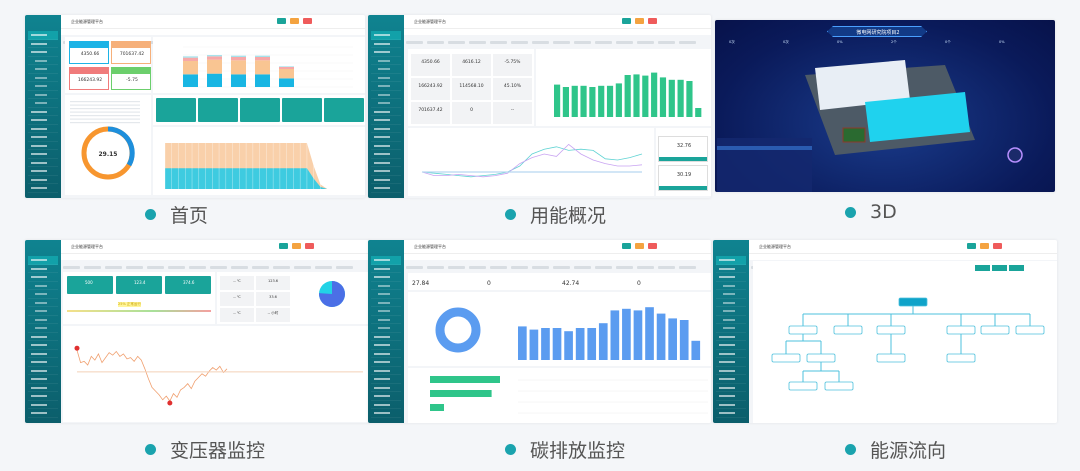  What do you see at coordinates (539, 331) in the screenshot?
I see `thumbnail-carbon: 企业能源管理平台 27.84 0 42.74 0` at bounding box center [539, 331].